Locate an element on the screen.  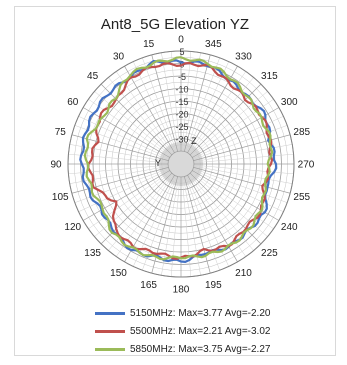
angle-tick-label: 225 is located at coordinates (269, 253).